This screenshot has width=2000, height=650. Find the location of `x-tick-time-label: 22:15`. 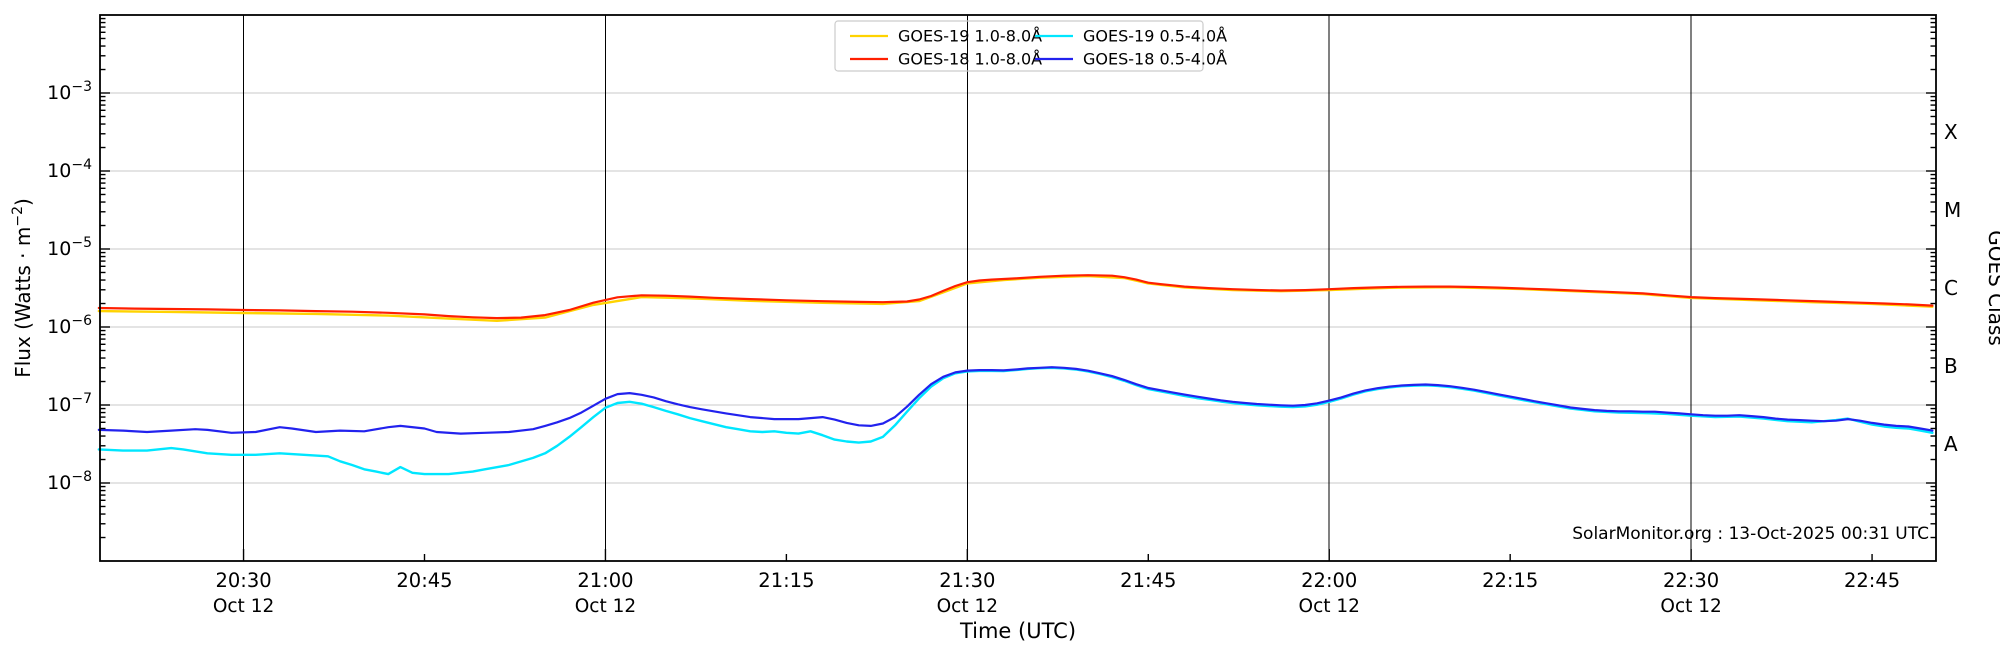

x-tick-time-label: 22:15 is located at coordinates (1510, 580).